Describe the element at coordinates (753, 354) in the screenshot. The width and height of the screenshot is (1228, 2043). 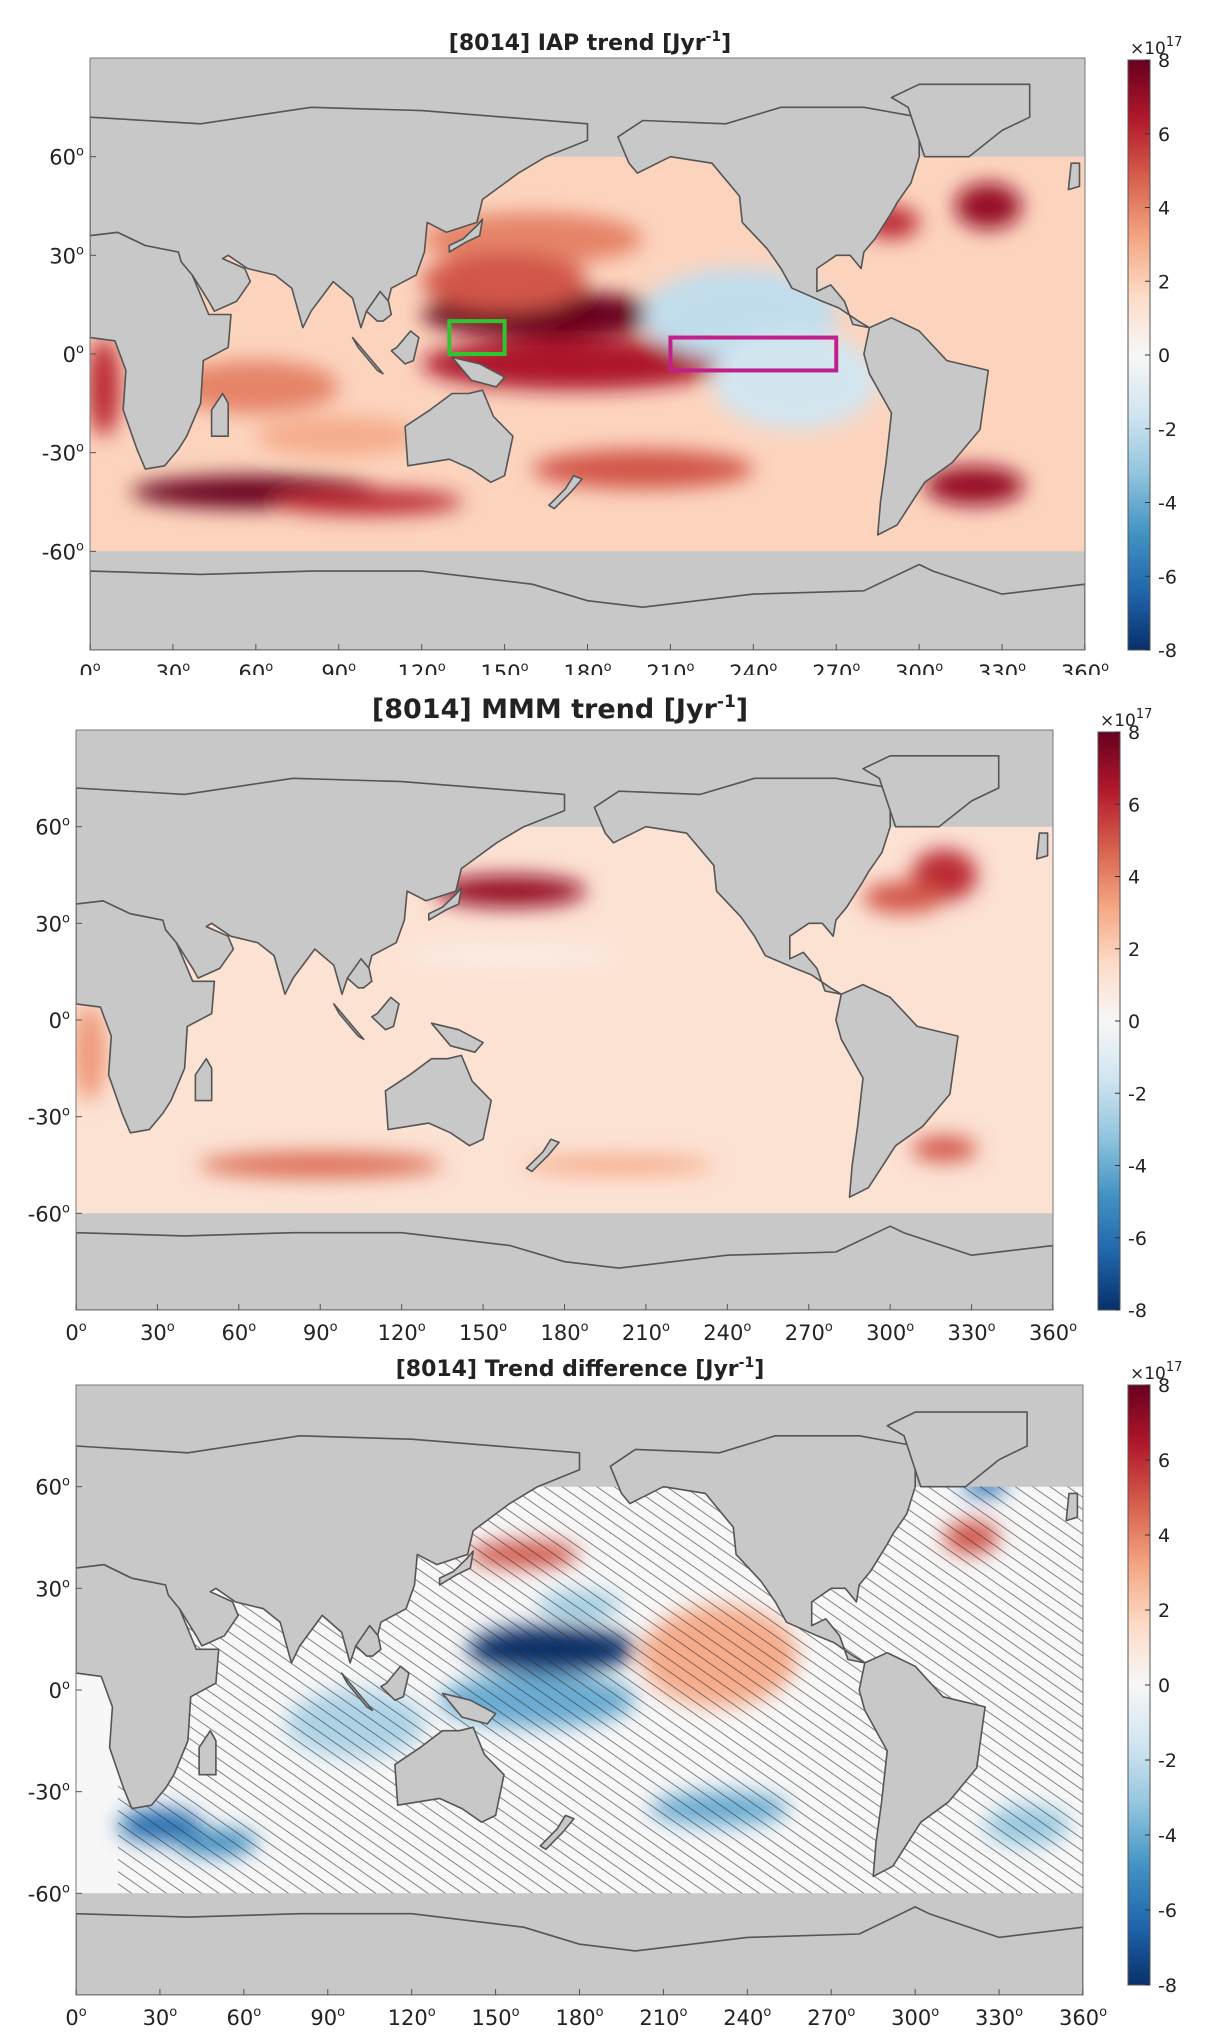
I see `region-box` at that location.